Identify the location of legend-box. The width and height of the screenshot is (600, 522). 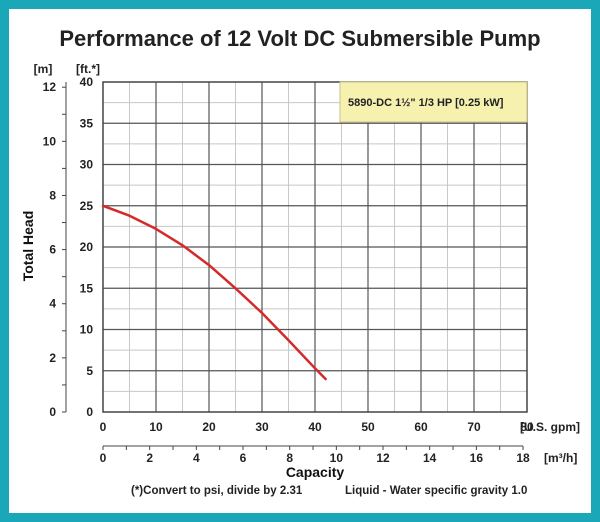
(433, 102).